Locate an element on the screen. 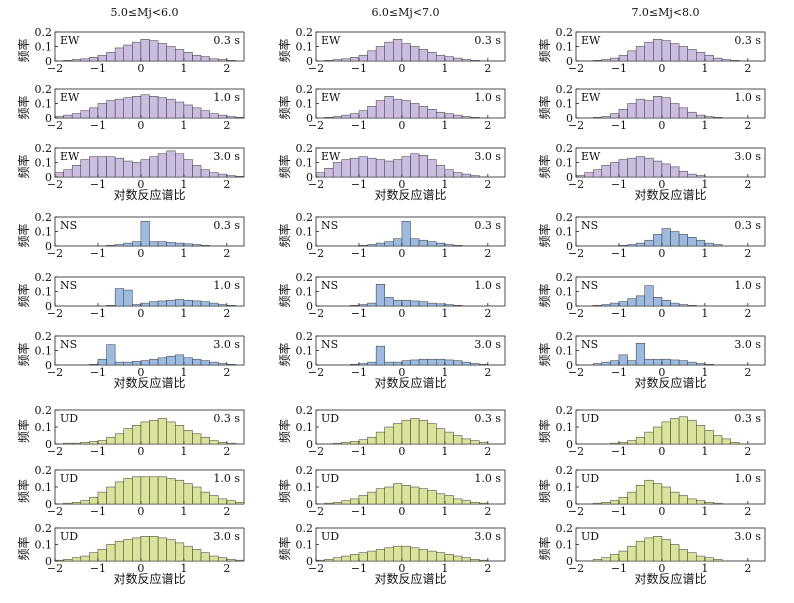 Image resolution: width=794 pixels, height=603 pixels. component-label: UD is located at coordinates (330, 478).